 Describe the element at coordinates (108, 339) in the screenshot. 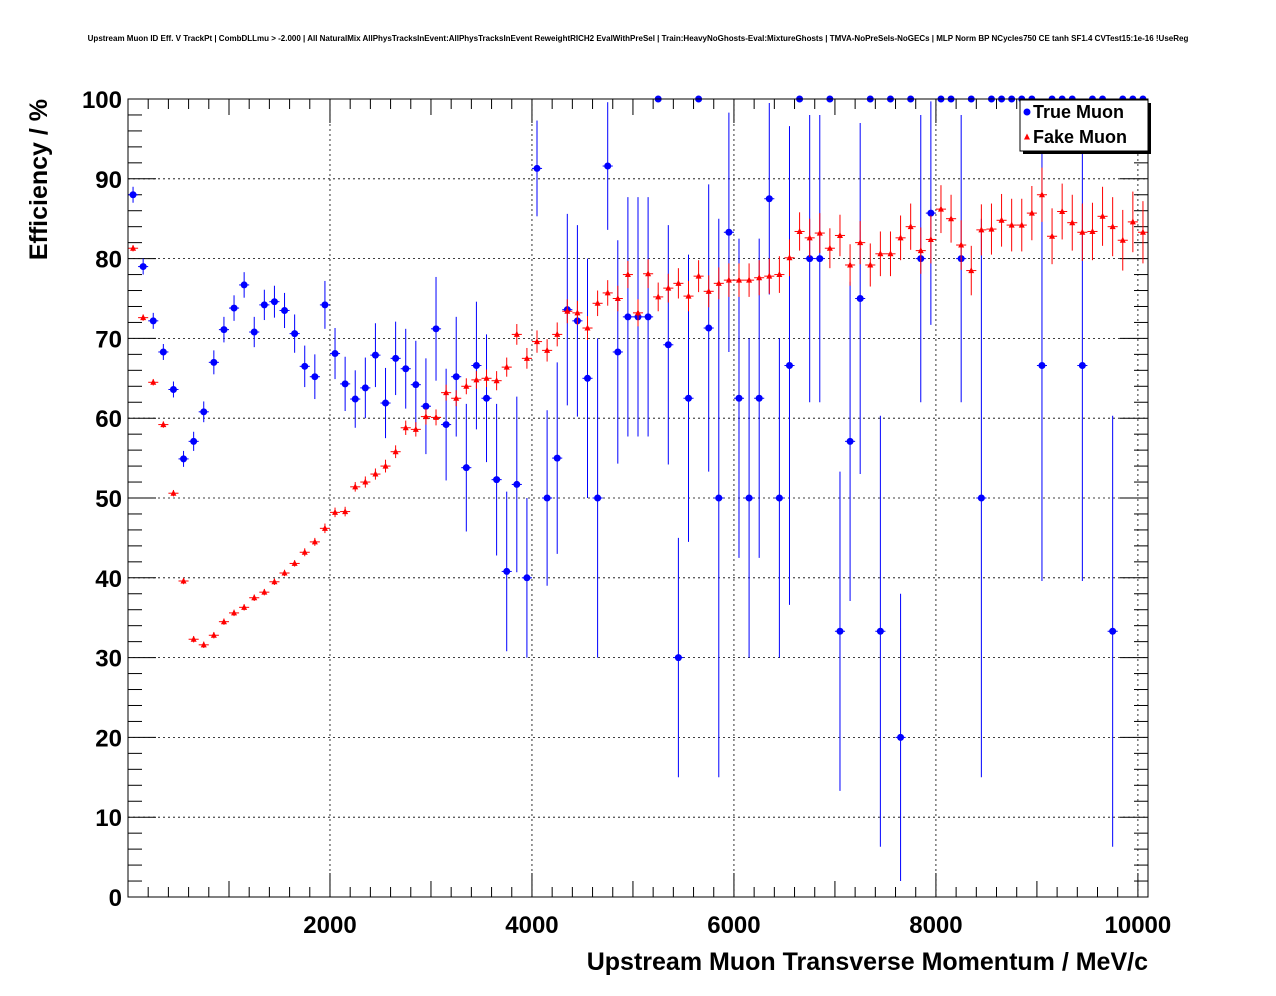

I see `y-tick-label: 70` at that location.